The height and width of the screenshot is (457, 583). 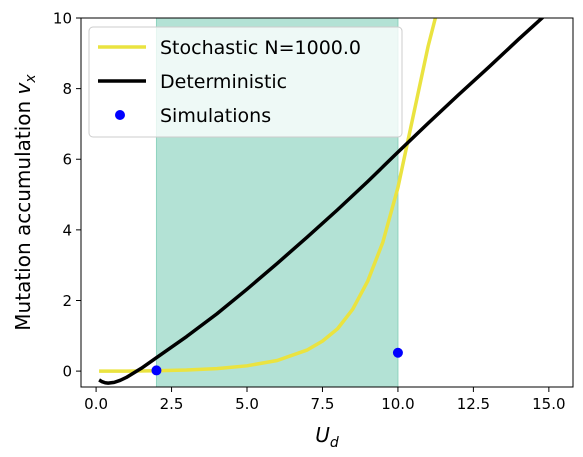 What do you see at coordinates (62, 19) in the screenshot?
I see `y-tick-label: 10` at bounding box center [62, 19].